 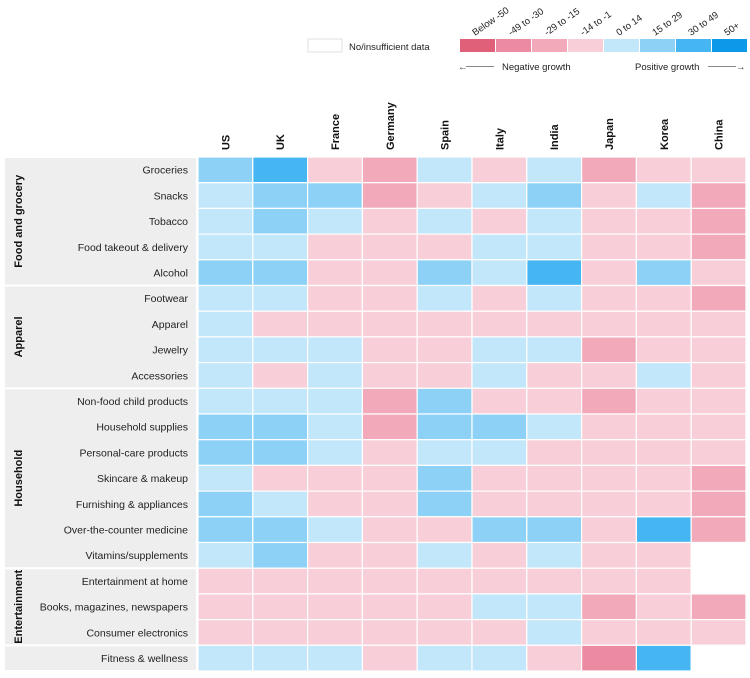 What do you see at coordinates (741, 67) in the screenshot?
I see `positive-arrow-icon: →` at bounding box center [741, 67].